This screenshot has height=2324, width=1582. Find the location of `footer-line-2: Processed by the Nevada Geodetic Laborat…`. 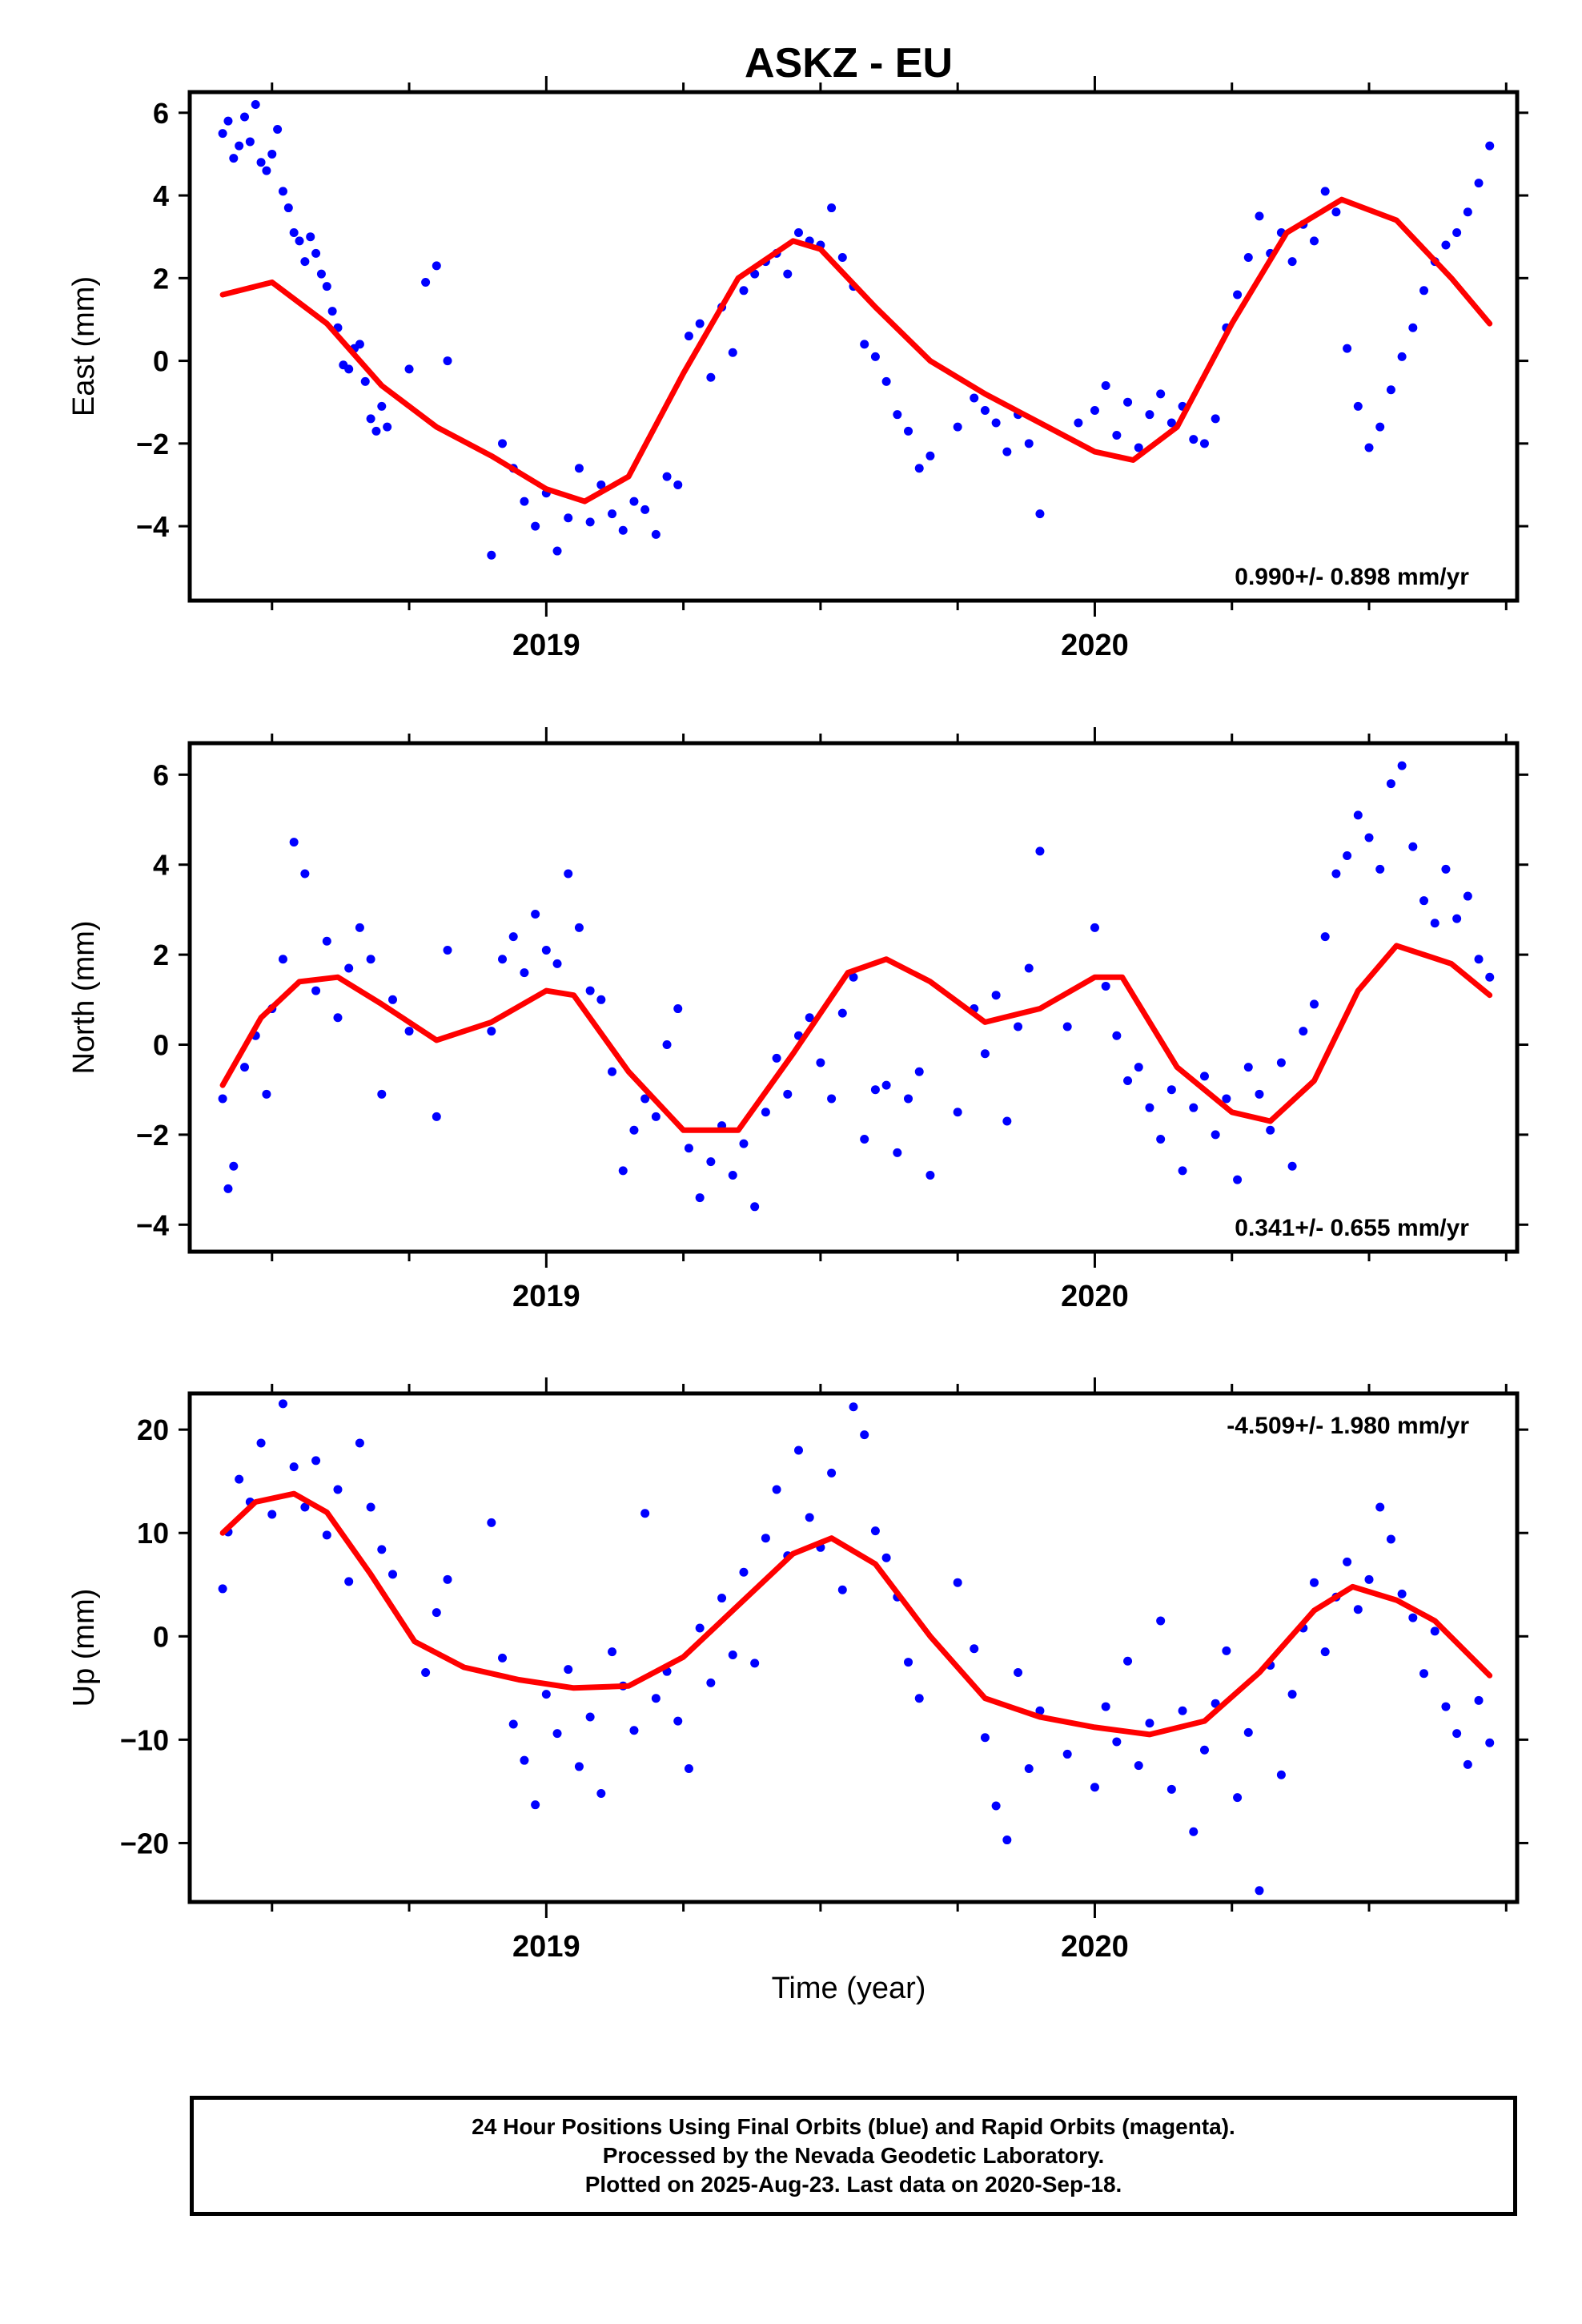

footer-line-2: Processed by the Nevada Geodetic Laborat… is located at coordinates (853, 2155).